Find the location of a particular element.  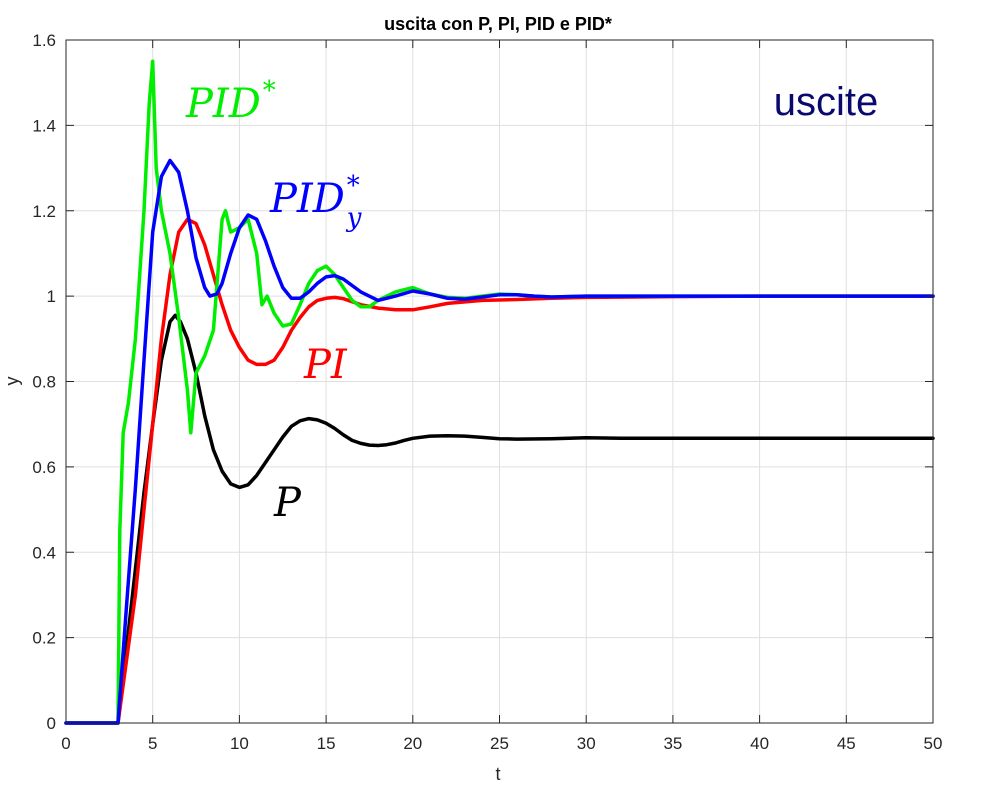

x-tick-label: 15 is located at coordinates (326, 743).